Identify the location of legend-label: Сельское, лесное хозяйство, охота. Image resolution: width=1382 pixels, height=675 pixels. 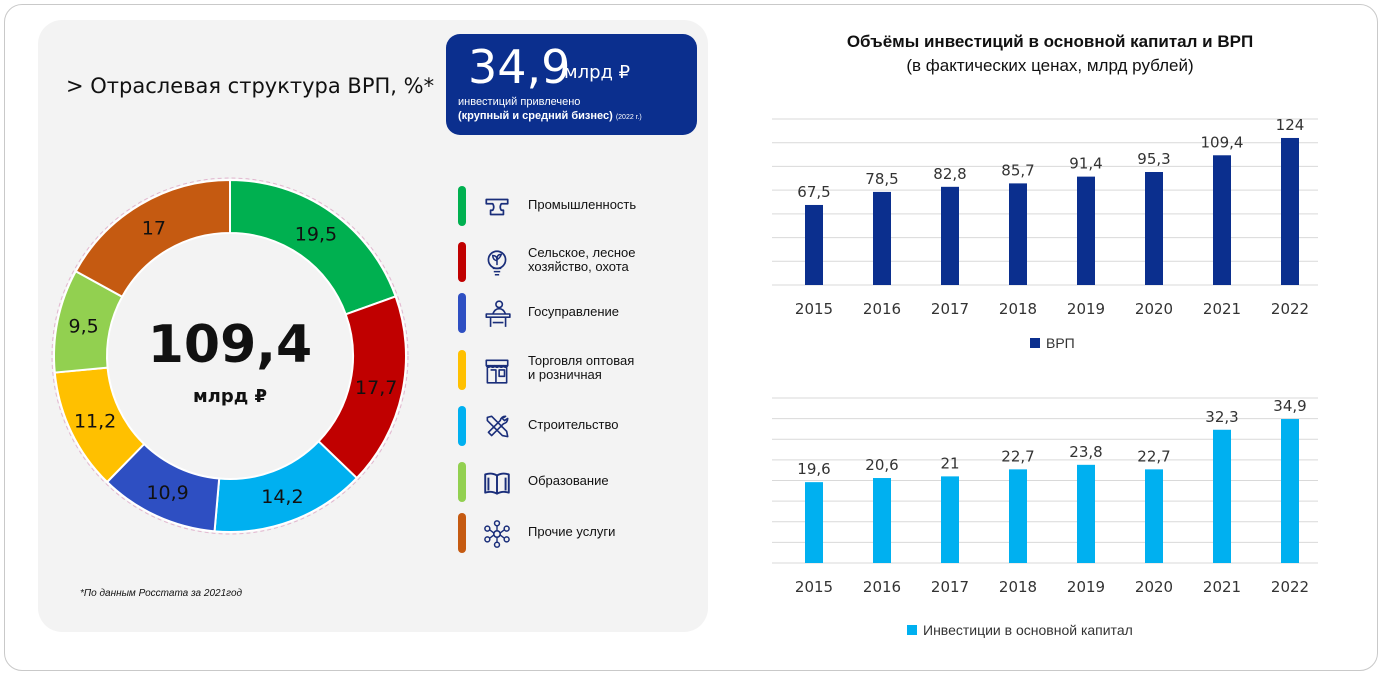
(582, 260).